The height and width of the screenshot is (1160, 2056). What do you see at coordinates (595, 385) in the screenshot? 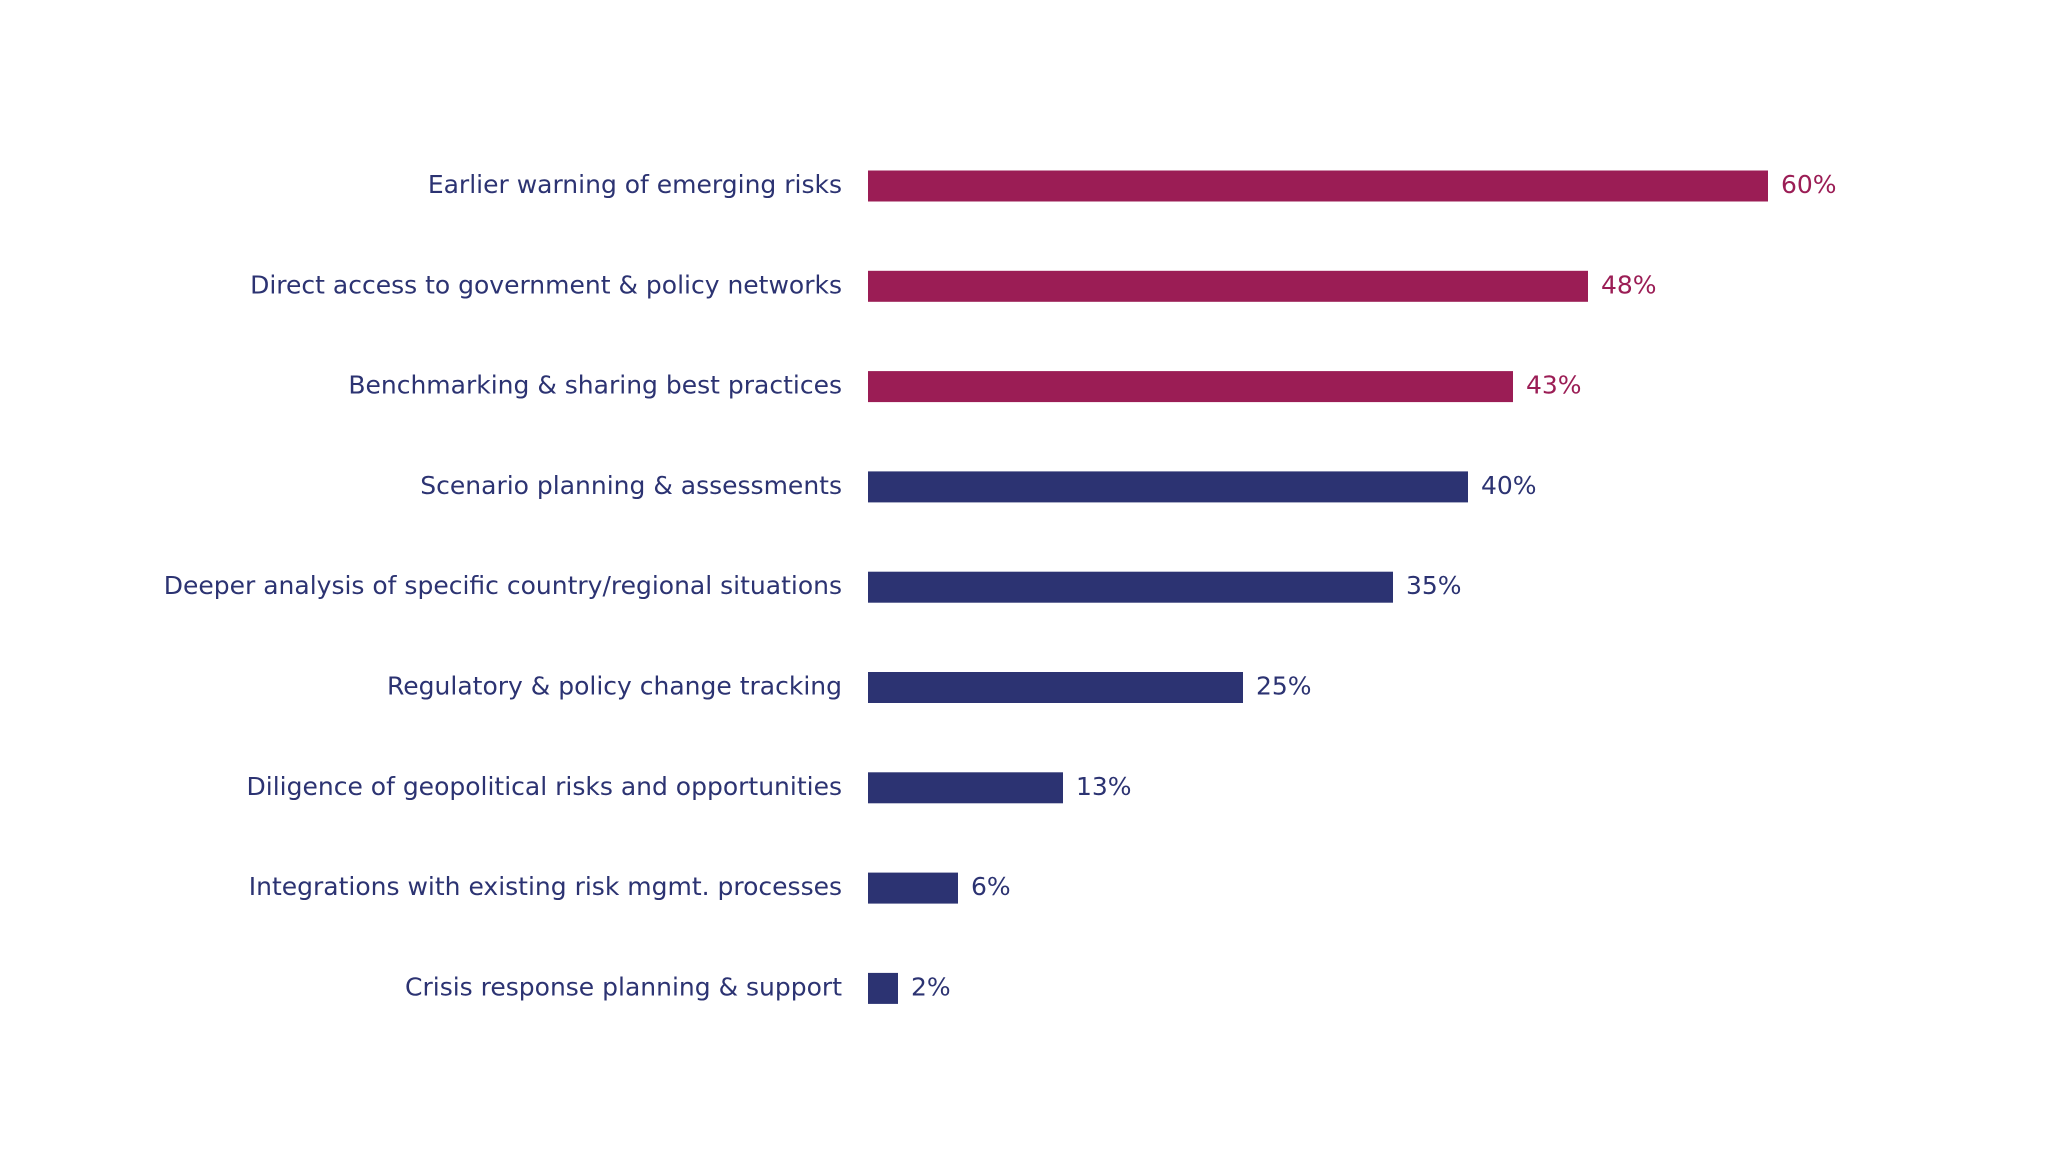
I see `category-label: Benchmarking & sharing best practices` at bounding box center [595, 385].